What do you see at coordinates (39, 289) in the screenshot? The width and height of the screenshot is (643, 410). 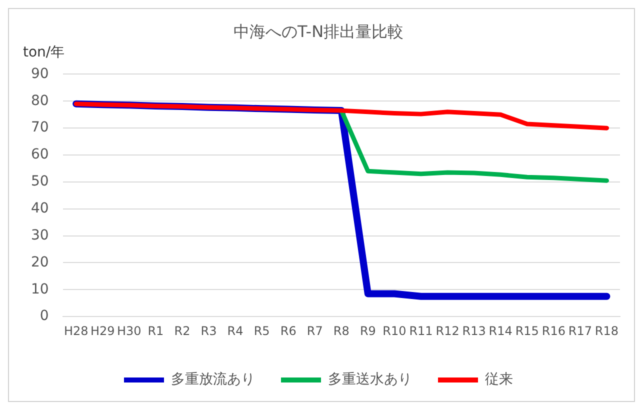 I see `y-tick-label: 10` at bounding box center [39, 289].